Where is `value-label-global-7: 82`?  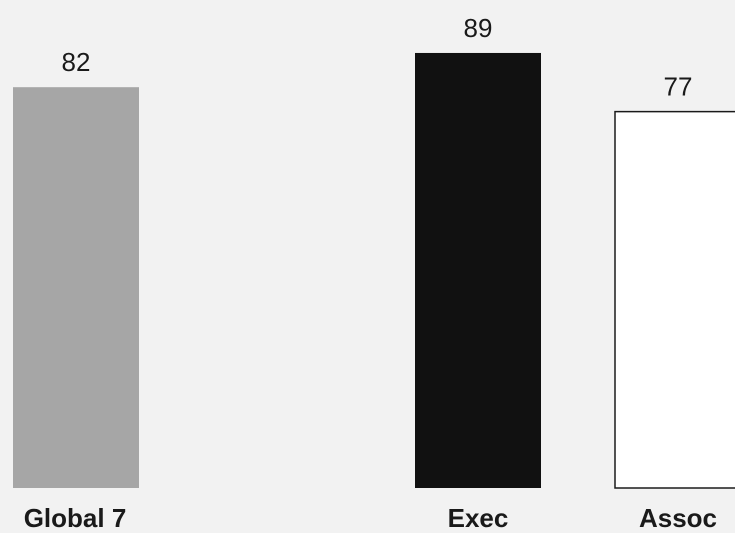 value-label-global-7: 82 is located at coordinates (76, 62).